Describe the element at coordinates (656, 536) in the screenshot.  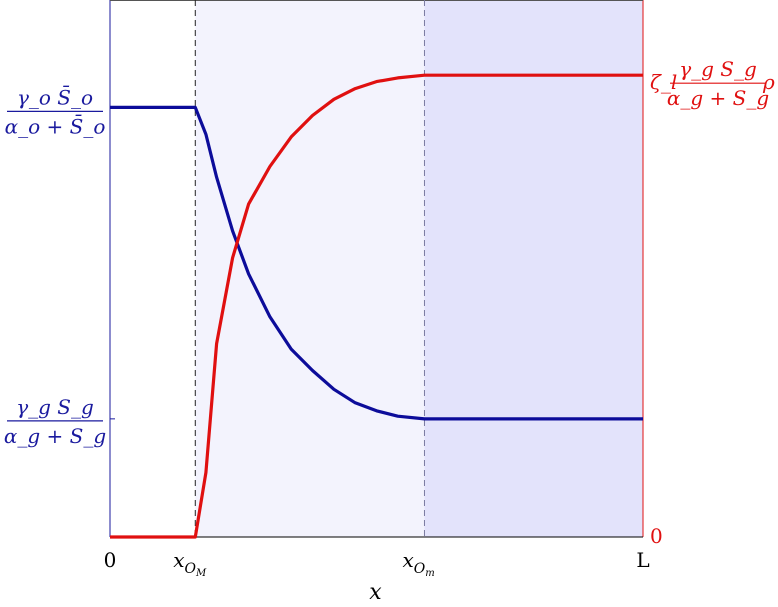
I see `right-tick-label-0: 0` at that location.